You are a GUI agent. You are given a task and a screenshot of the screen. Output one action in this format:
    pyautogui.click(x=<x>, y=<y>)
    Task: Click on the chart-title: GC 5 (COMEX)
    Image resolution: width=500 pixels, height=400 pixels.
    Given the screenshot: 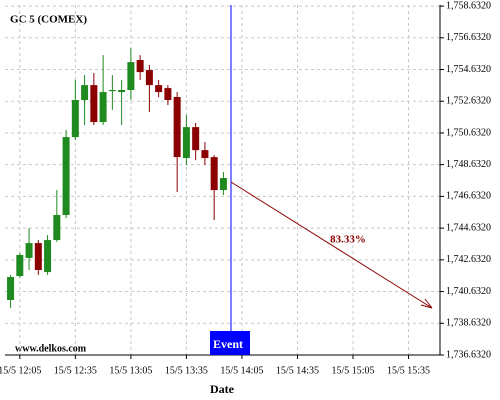 What is the action you would take?
    pyautogui.click(x=48, y=20)
    